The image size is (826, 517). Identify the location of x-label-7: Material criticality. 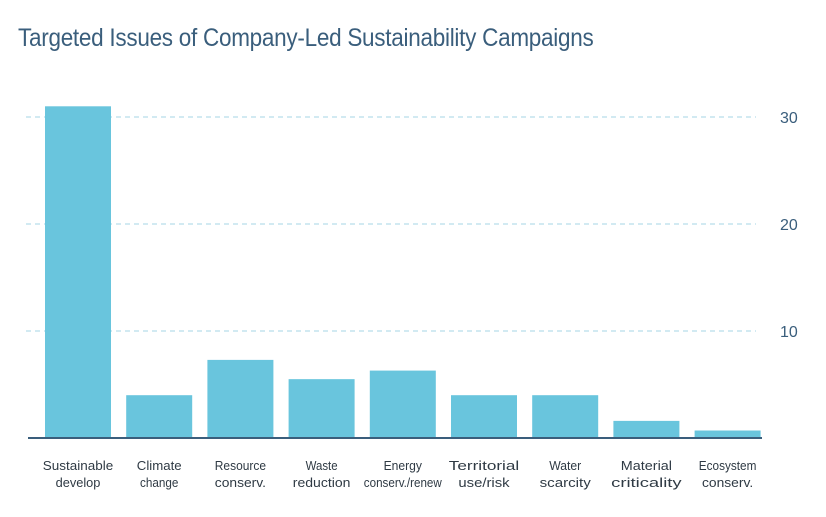
(646, 474).